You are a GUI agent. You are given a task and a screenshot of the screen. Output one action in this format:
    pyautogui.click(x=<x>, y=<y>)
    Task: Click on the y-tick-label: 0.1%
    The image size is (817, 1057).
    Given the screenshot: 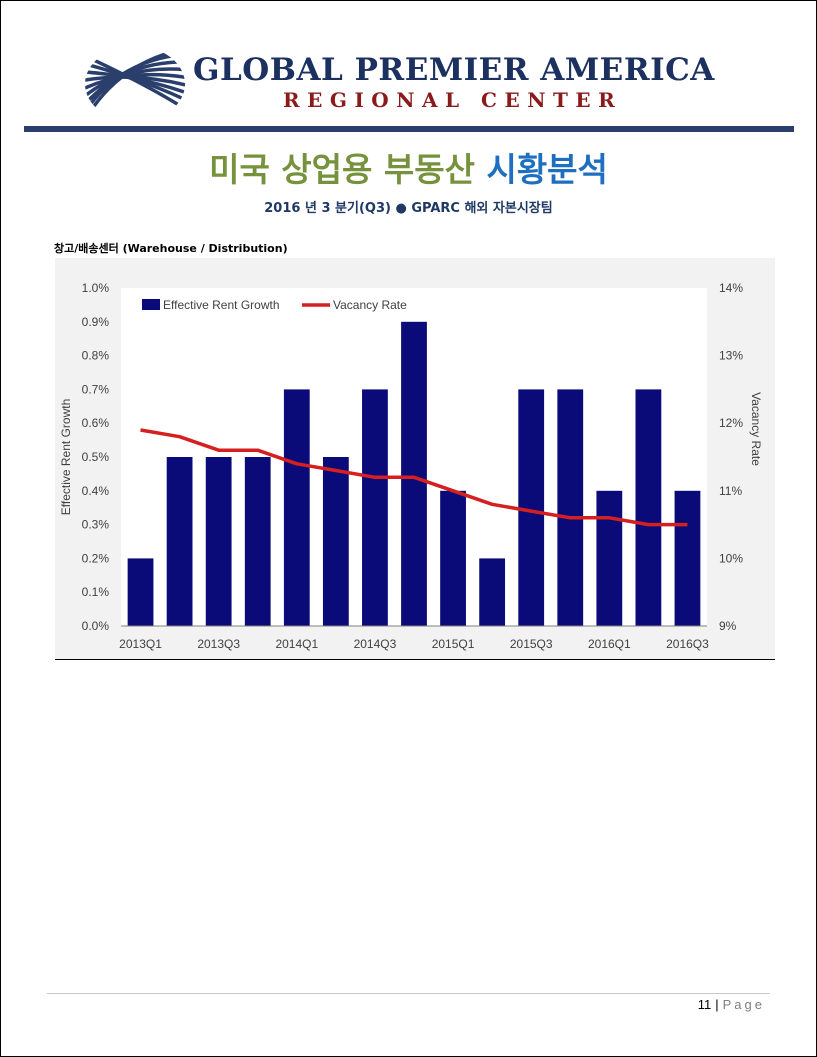 What is the action you would take?
    pyautogui.click(x=96, y=592)
    